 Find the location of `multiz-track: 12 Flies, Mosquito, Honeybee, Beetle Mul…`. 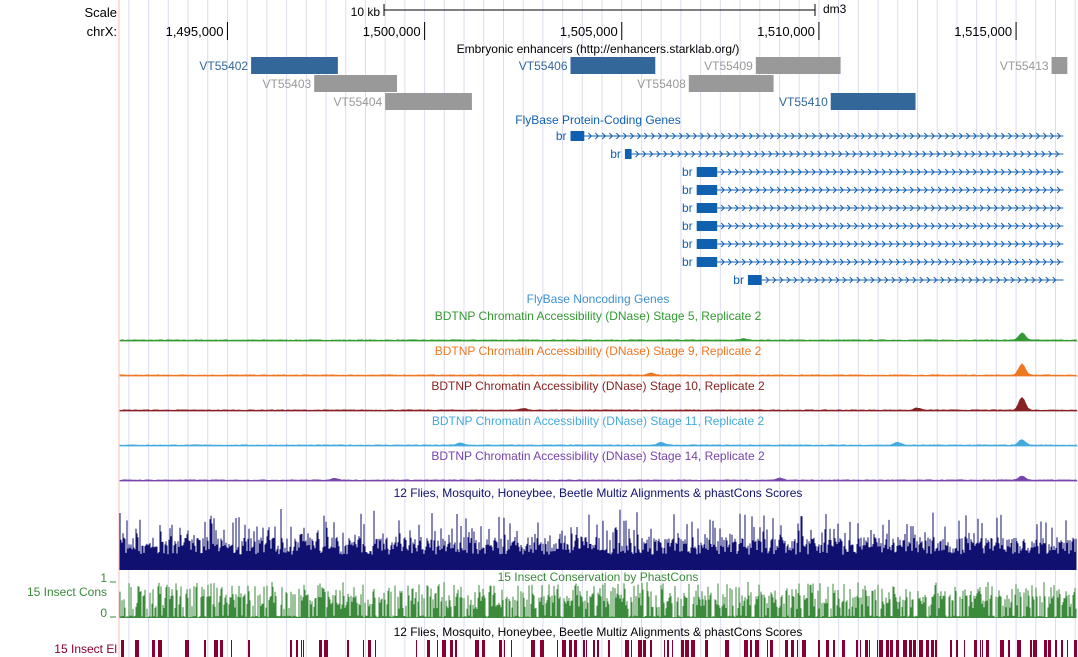

multiz-track: 12 Flies, Mosquito, Honeybee, Beetle Mul… is located at coordinates (598, 528).